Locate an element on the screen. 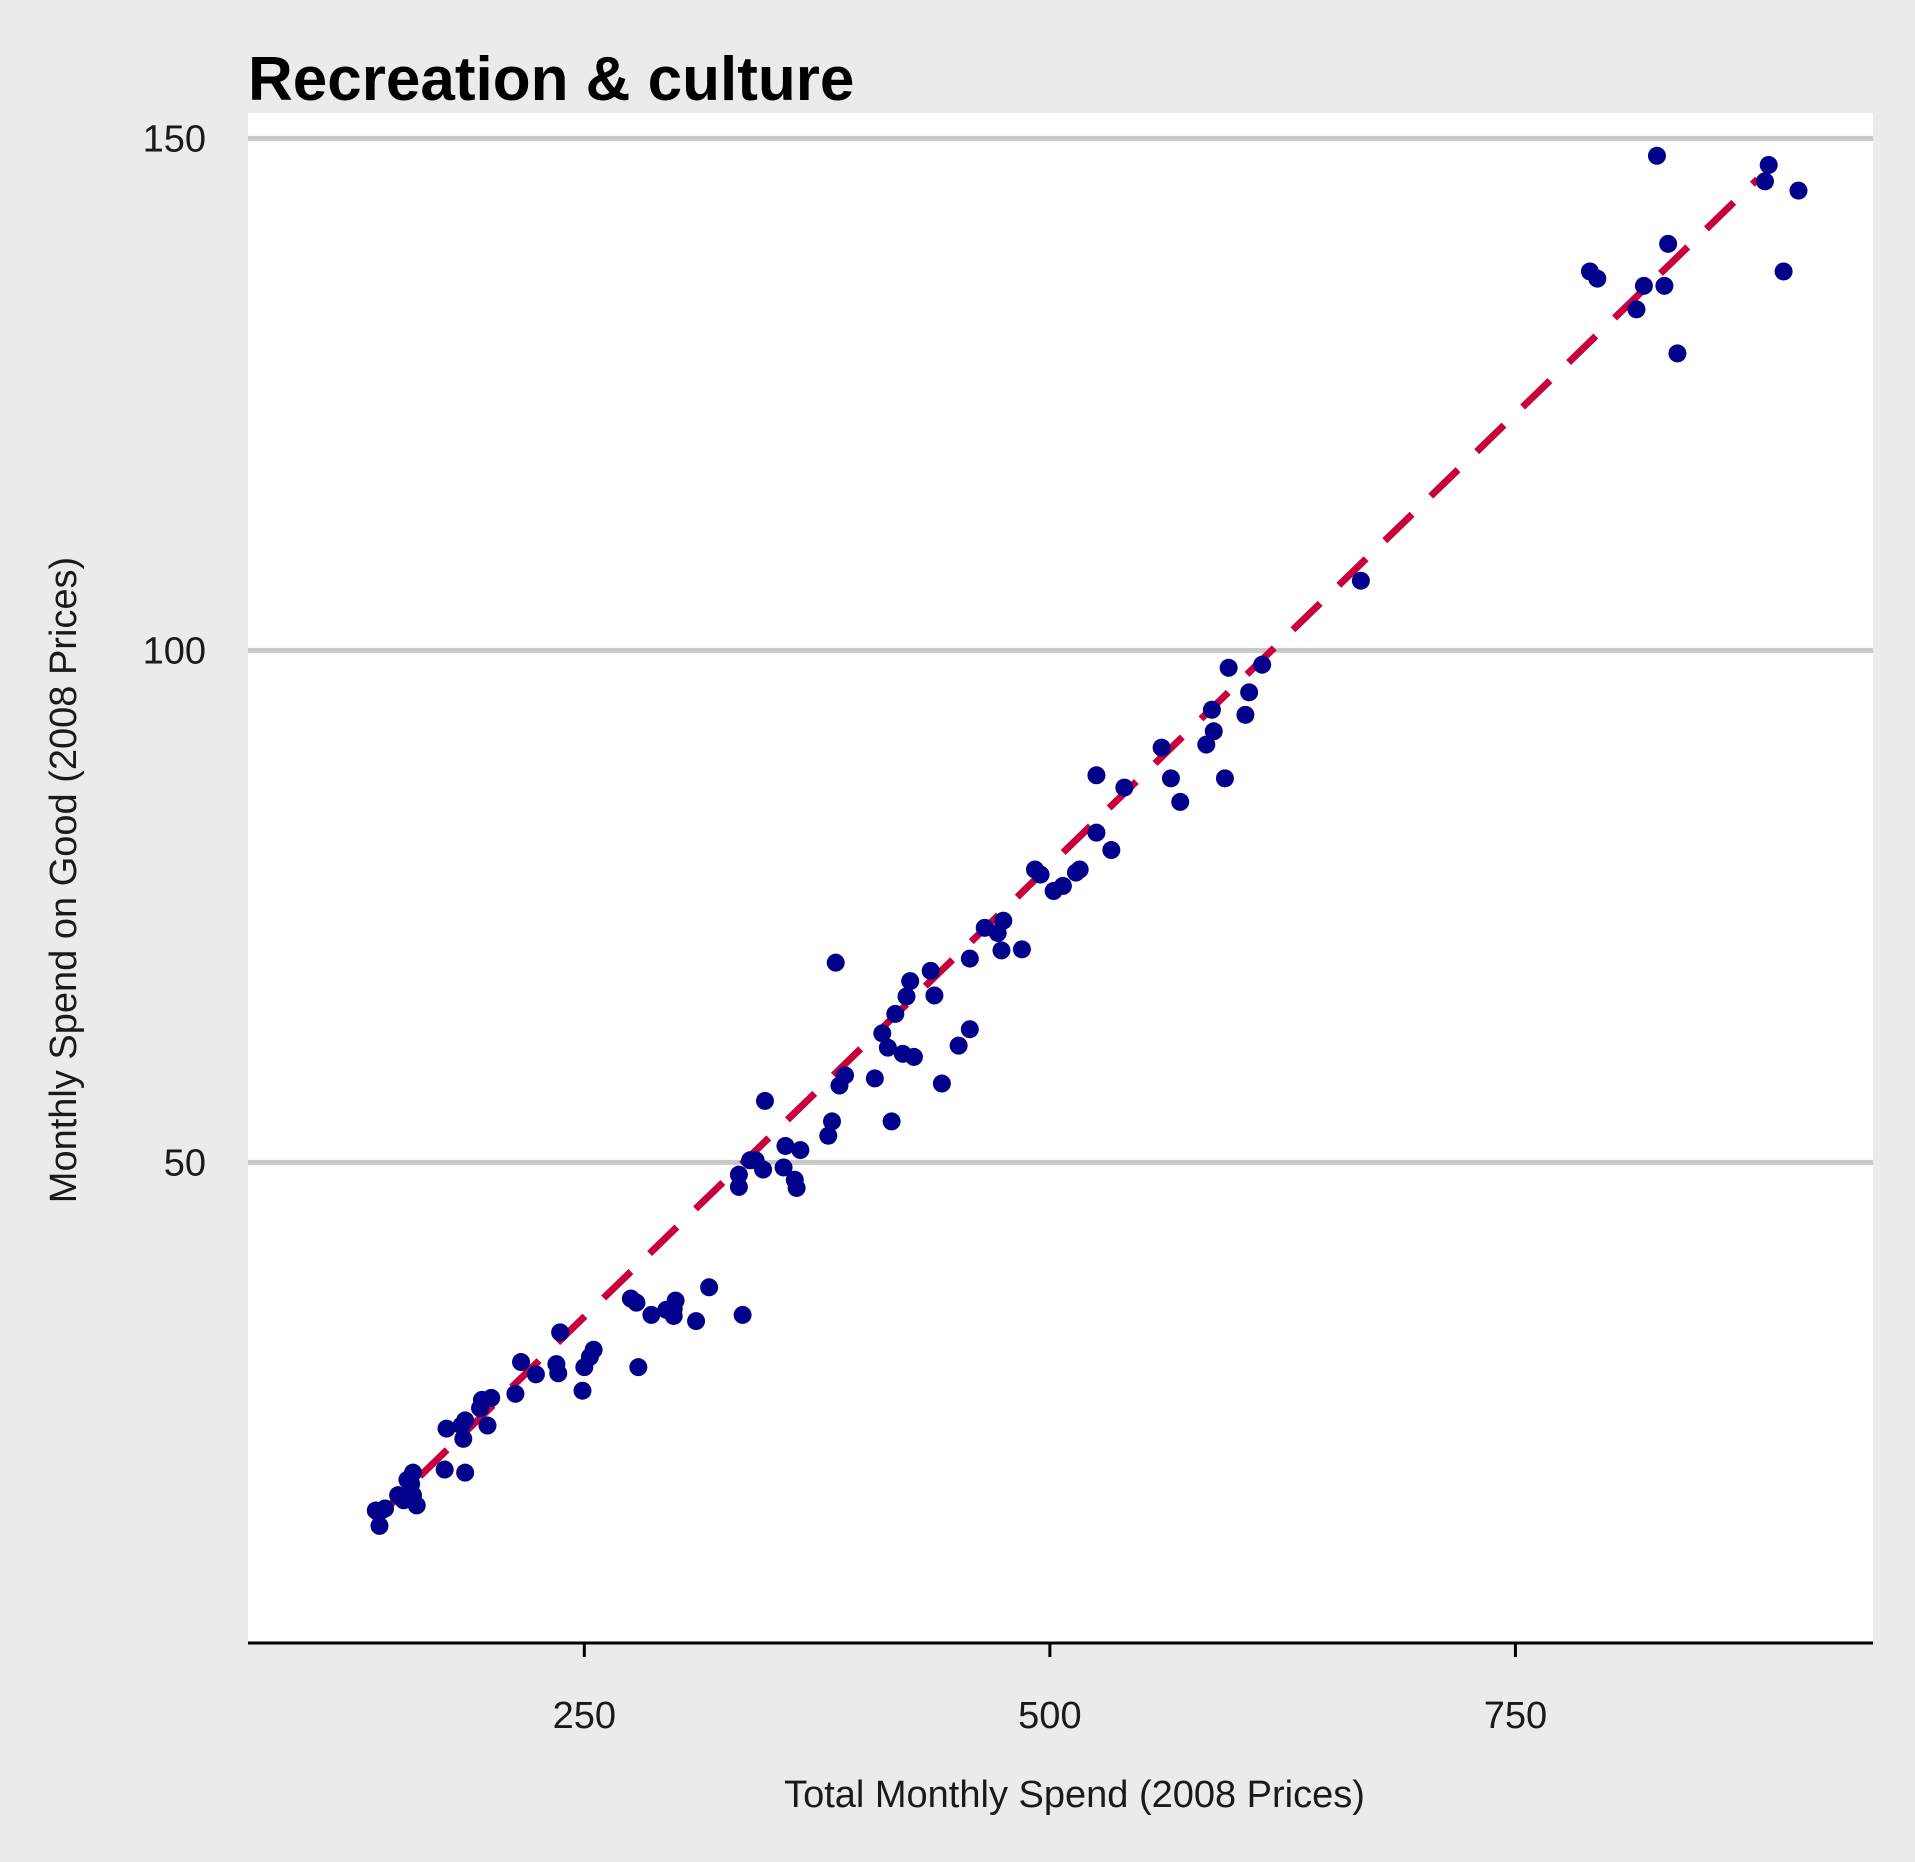  y-tick-label: 50 is located at coordinates (185, 1163).